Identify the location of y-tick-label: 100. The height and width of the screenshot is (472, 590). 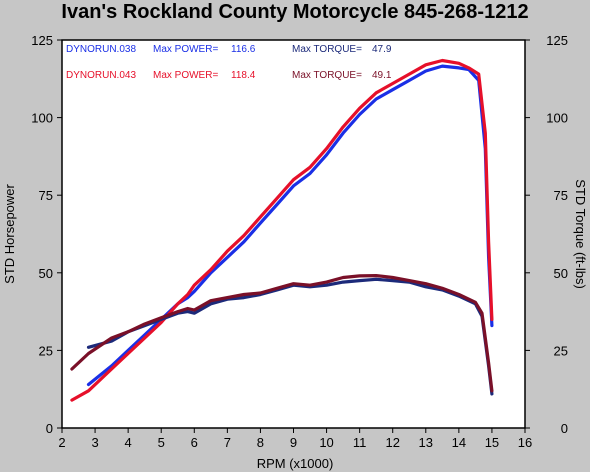
(42, 118).